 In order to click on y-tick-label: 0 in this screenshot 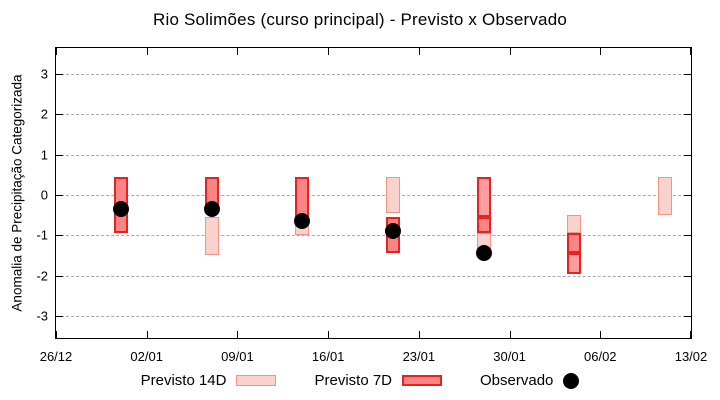, I will do `click(44, 195)`.